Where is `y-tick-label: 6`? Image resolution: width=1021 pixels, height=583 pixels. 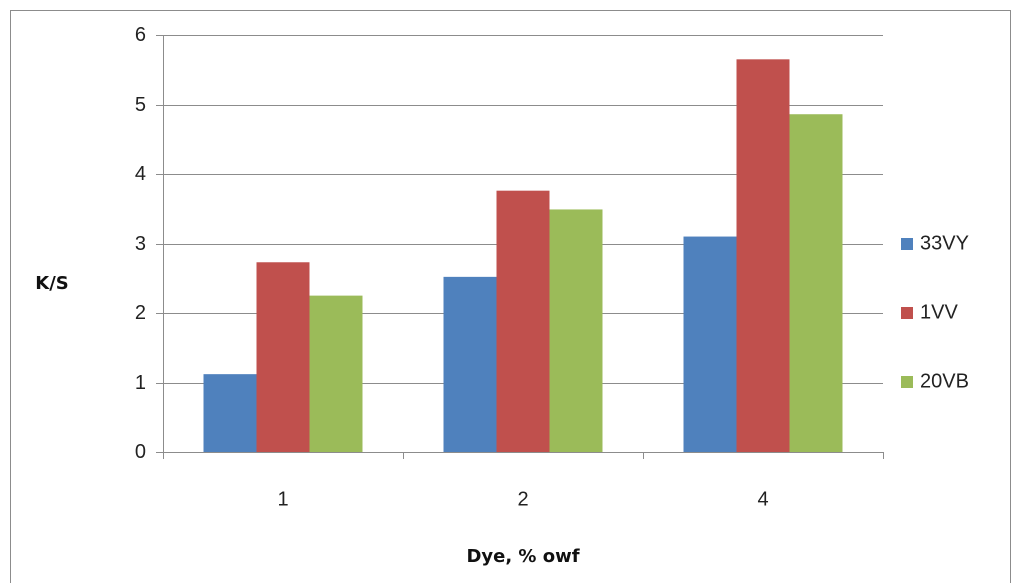 y-tick-label: 6 is located at coordinates (140, 35).